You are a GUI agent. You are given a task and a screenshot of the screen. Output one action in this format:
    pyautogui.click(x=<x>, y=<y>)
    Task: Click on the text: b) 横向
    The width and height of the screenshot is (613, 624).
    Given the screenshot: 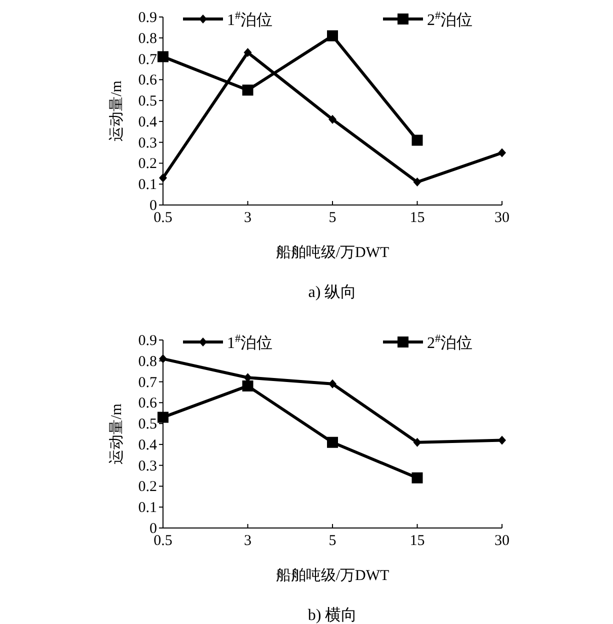 What is the action you would take?
    pyautogui.click(x=333, y=615)
    